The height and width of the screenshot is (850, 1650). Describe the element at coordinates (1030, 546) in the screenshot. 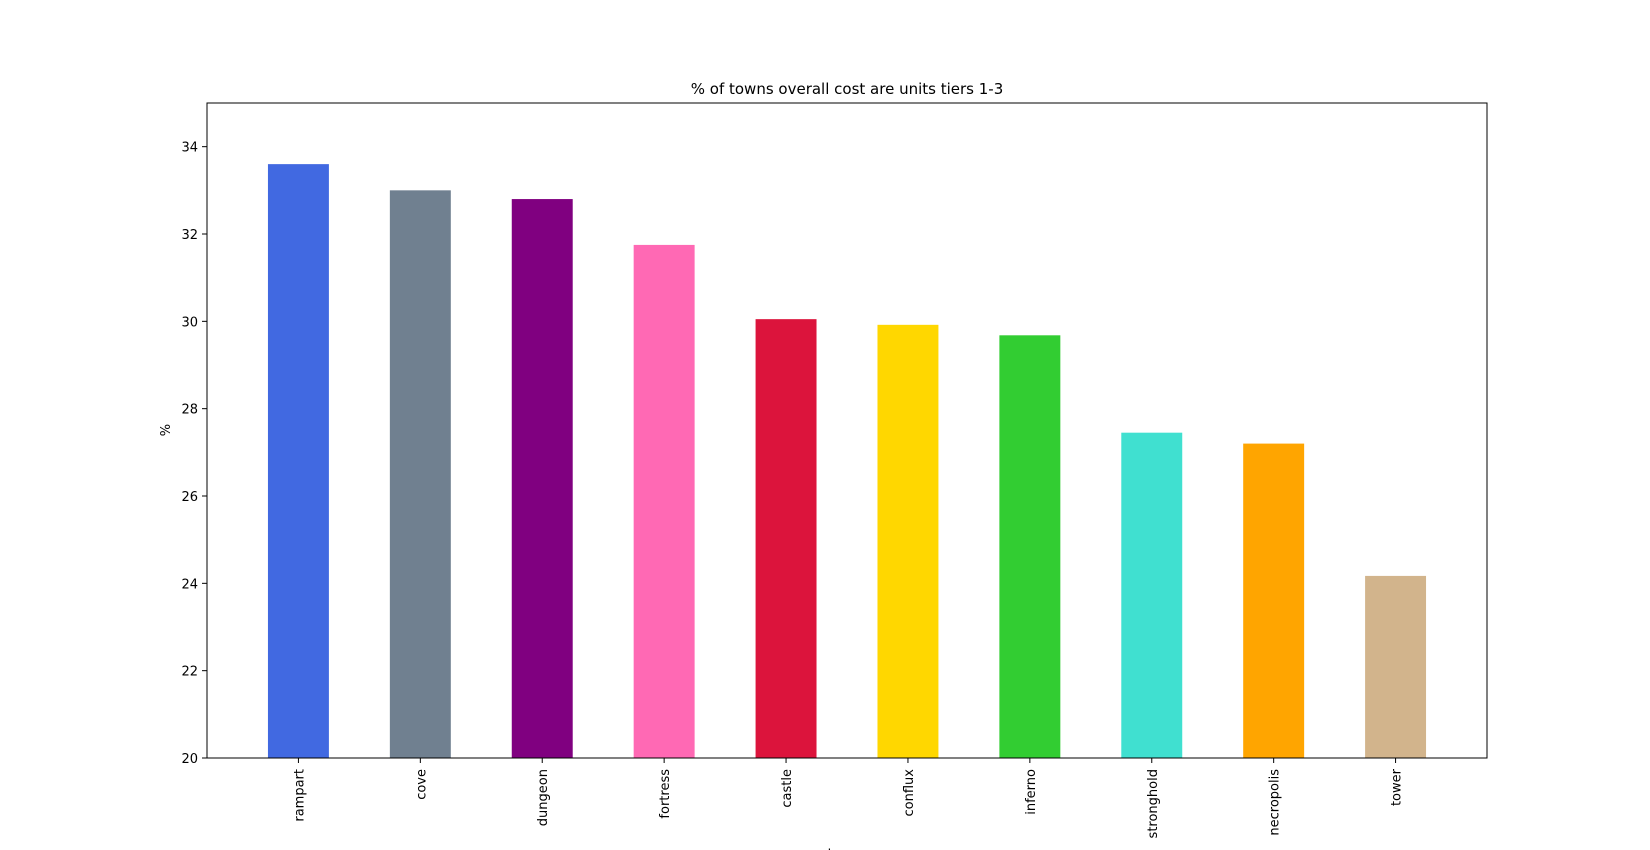

I see `bar-inferno` at that location.